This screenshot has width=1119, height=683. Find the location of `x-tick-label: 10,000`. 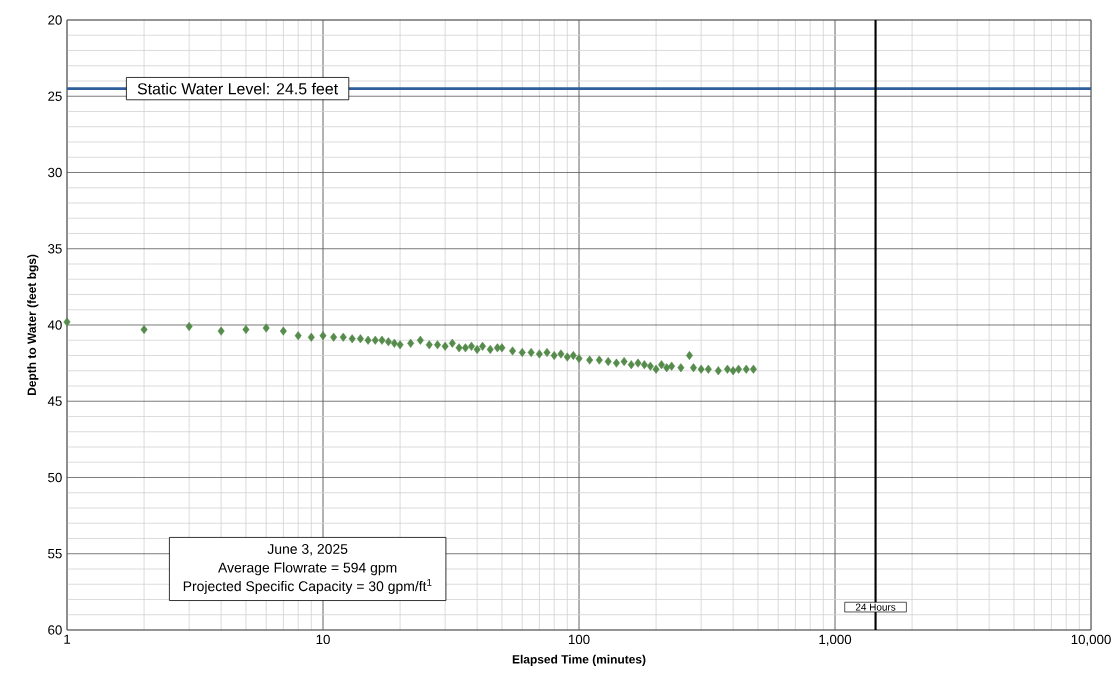

x-tick-label: 10,000 is located at coordinates (1091, 640).